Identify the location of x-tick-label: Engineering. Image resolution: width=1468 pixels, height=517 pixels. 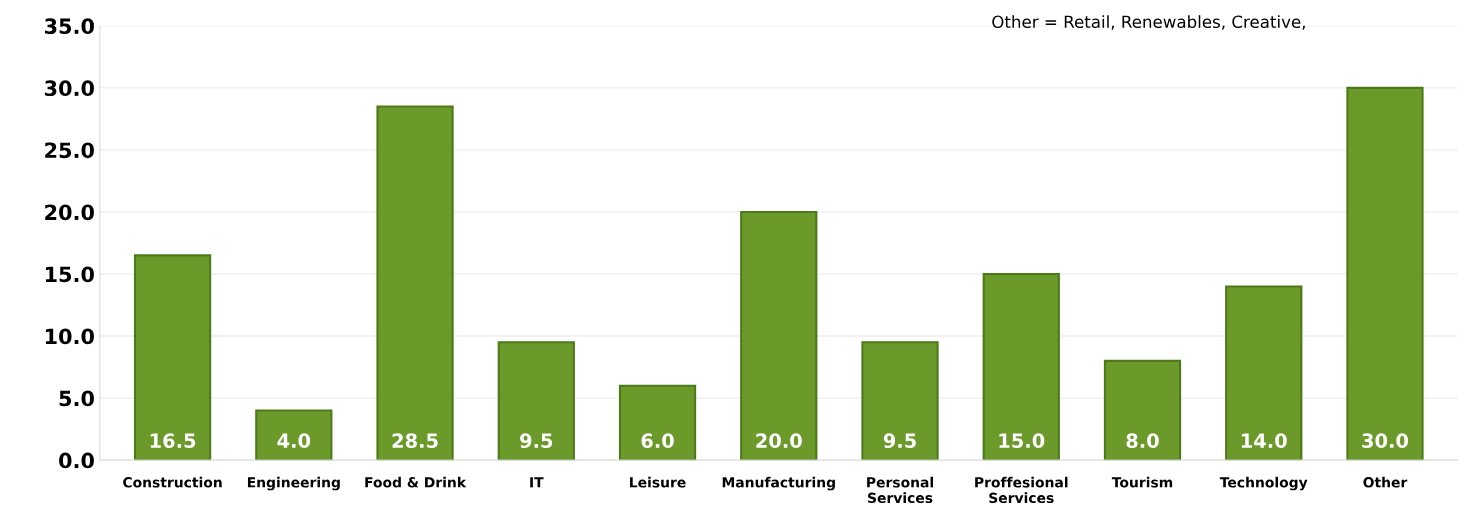
(293, 483).